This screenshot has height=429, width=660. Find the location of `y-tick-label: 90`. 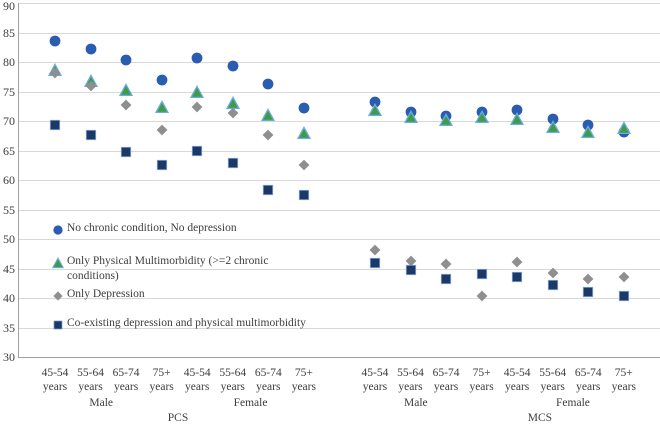

y-tick-label: 90 is located at coordinates (9, 6).